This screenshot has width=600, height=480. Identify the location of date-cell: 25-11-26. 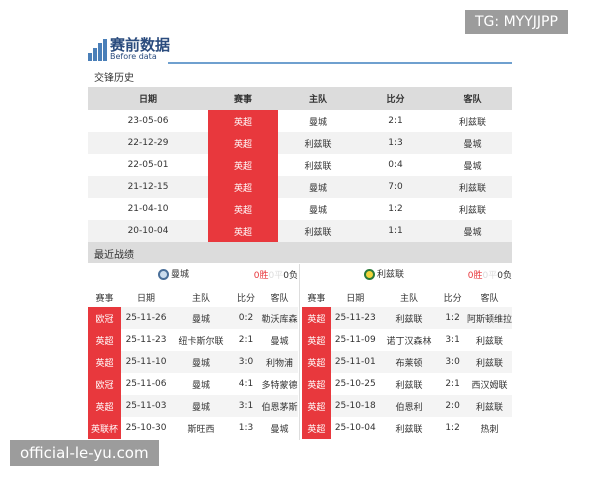
(146, 318).